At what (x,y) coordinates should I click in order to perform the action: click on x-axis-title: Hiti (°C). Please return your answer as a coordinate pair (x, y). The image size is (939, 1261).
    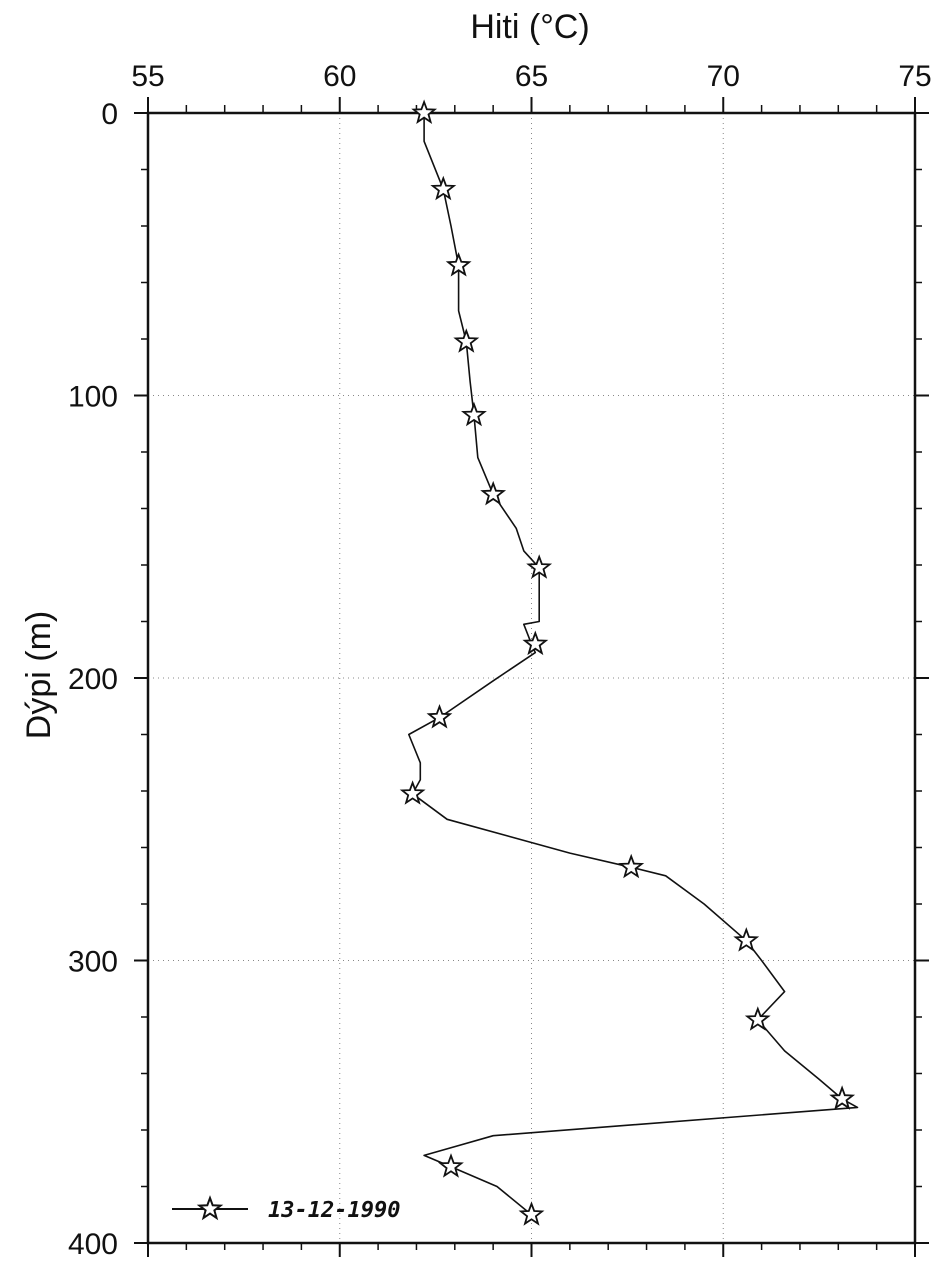
    Looking at the image, I should click on (529, 27).